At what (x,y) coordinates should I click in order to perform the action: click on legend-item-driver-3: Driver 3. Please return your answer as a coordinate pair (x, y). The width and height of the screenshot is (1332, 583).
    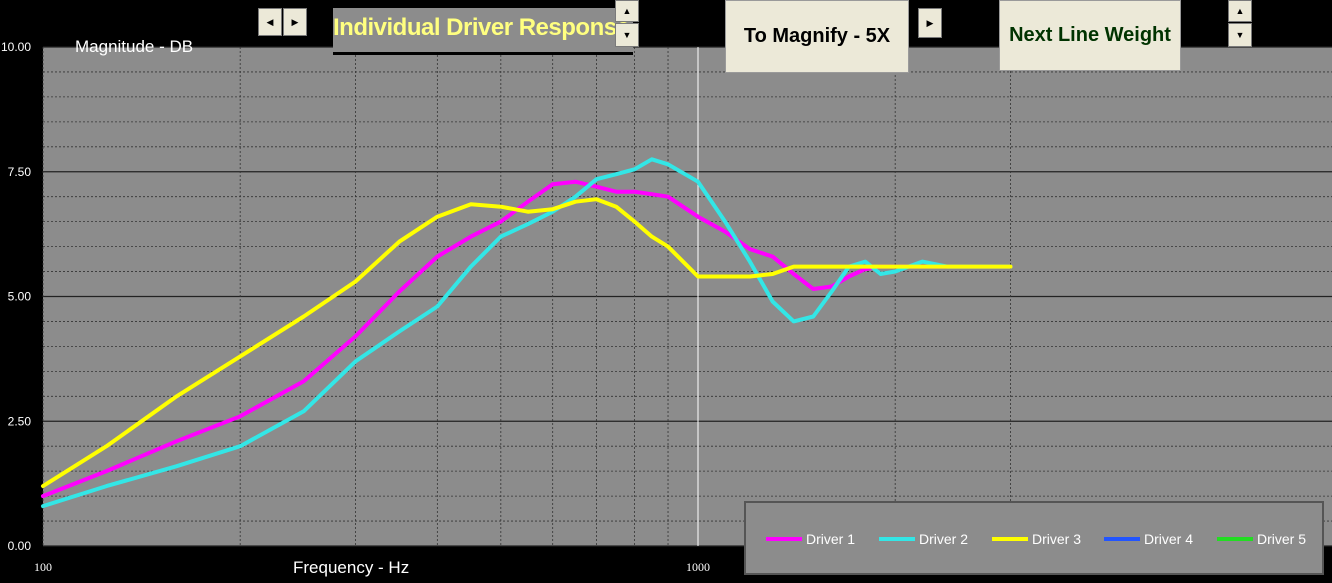
    Looking at the image, I should click on (1036, 539).